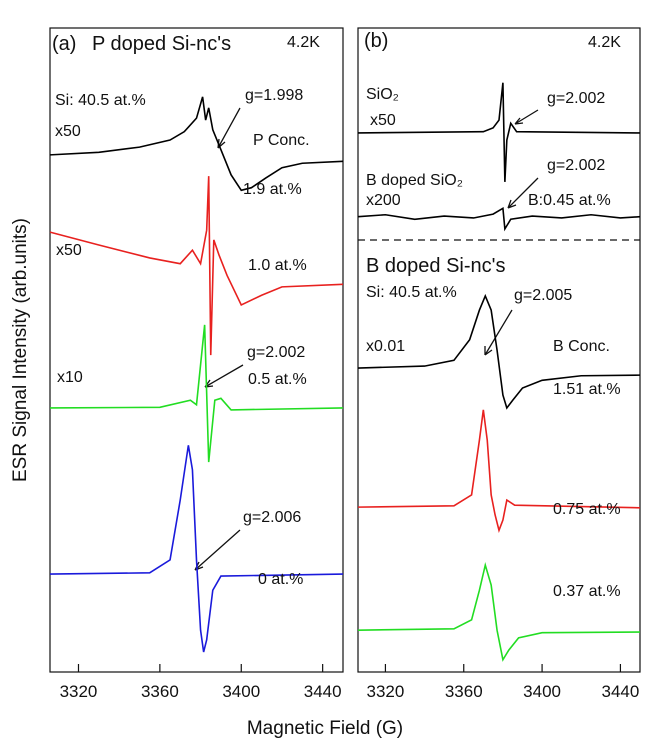 This screenshot has height=742, width=650. I want to click on annotation: x0.01, so click(385, 346).